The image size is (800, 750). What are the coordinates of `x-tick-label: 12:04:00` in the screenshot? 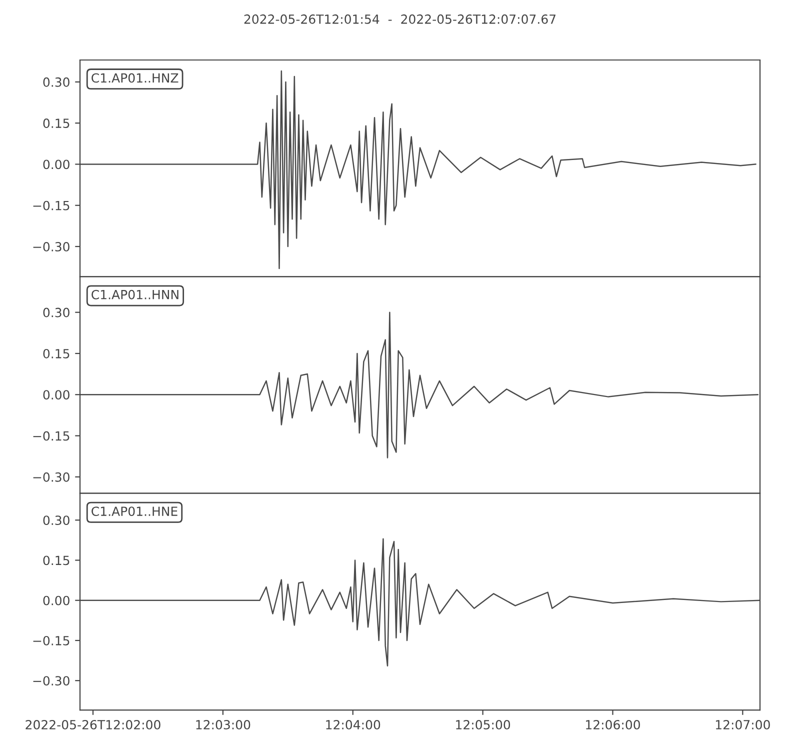 It's located at (353, 725).